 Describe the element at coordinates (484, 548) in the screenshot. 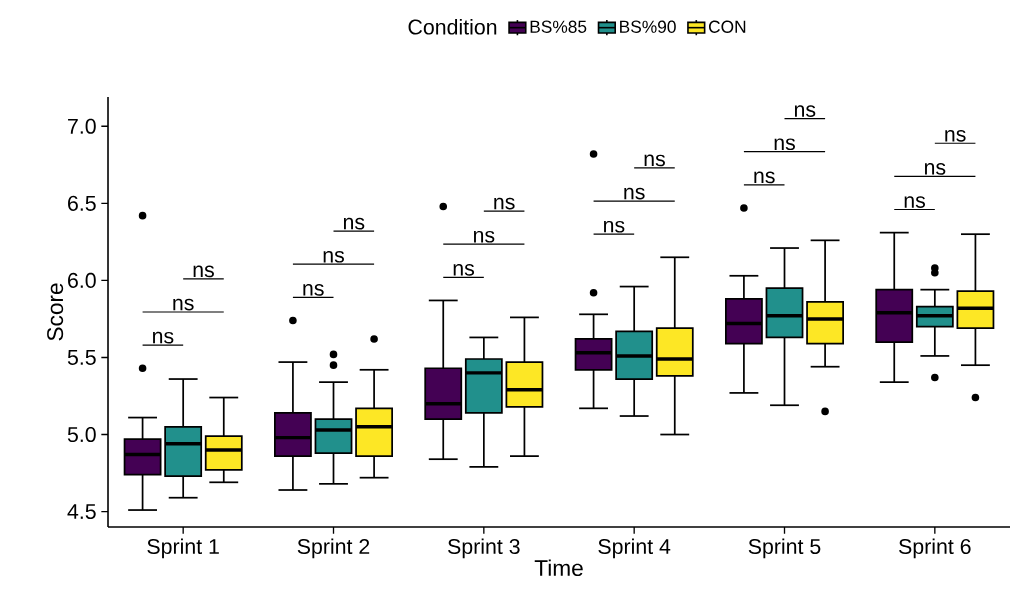

I see `x-tick-label: Sprint 3` at that location.